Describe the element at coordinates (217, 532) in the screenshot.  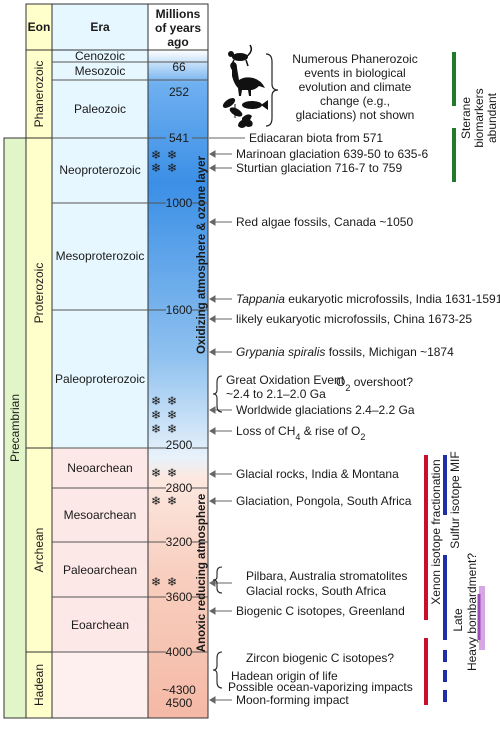
I see `event-braces` at that location.